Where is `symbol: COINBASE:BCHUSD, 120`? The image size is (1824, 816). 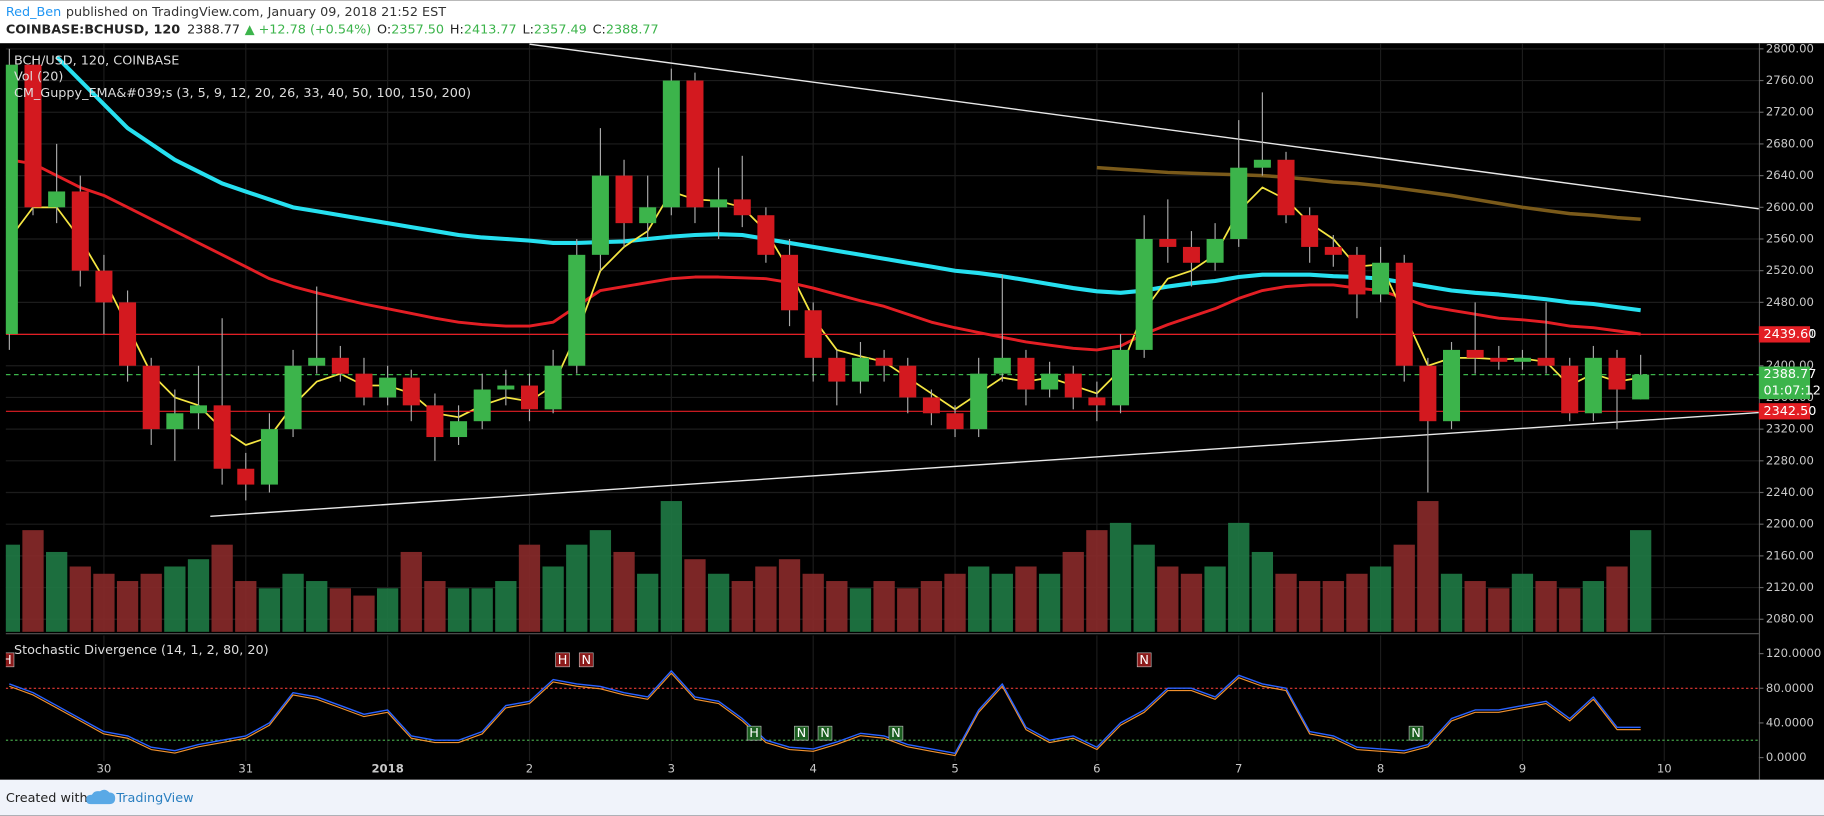 symbol: COINBASE:BCHUSD, 120 is located at coordinates (93, 29).